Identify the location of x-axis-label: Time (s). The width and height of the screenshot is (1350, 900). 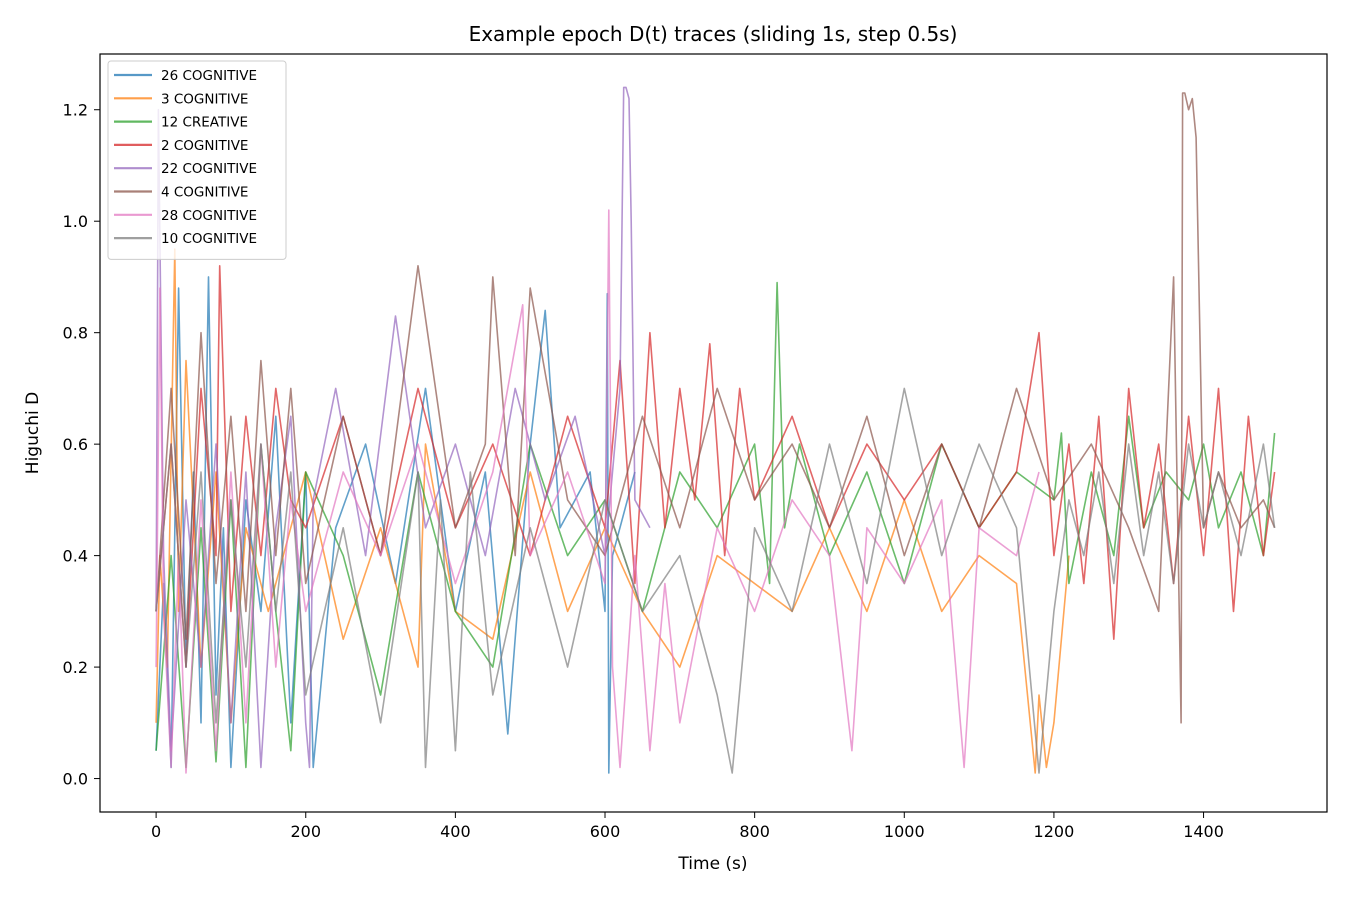
(712, 864).